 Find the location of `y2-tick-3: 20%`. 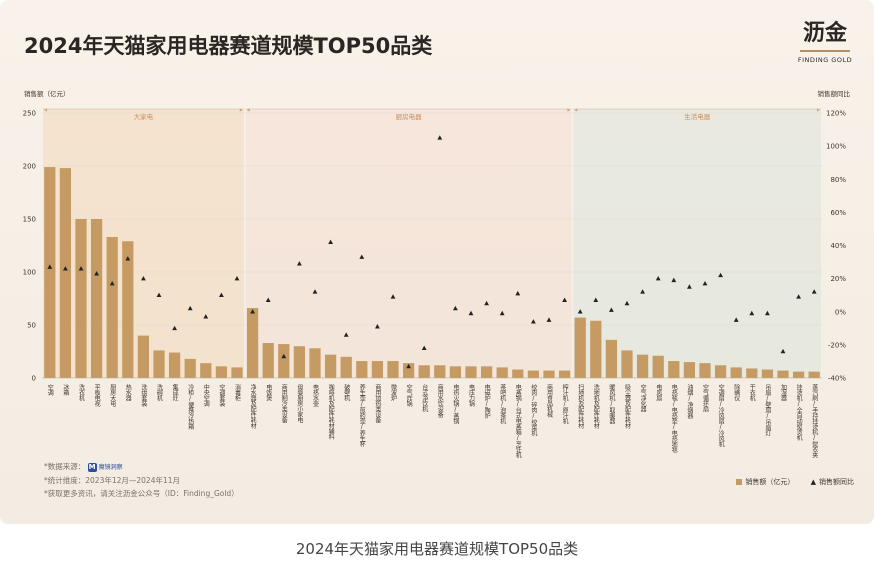

y2-tick-3: 20% is located at coordinates (838, 279).